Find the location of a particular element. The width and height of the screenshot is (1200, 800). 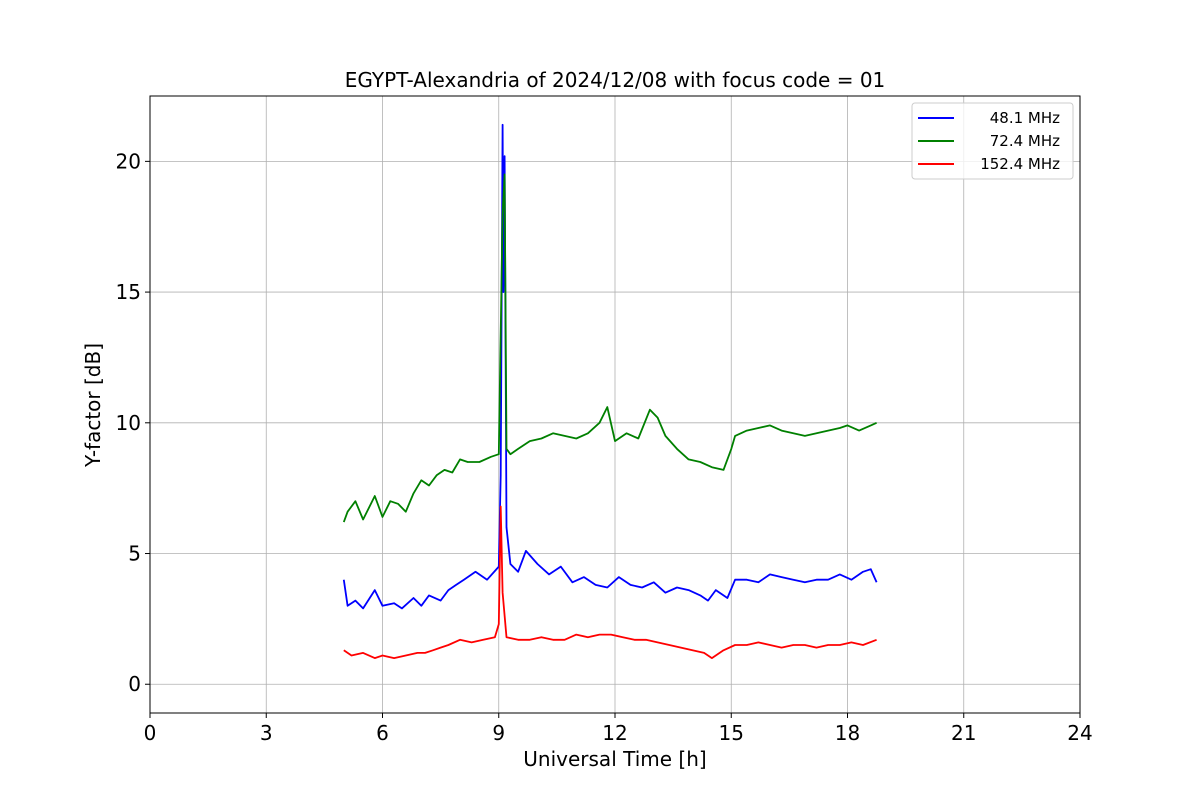

legend-label: 72.4 MHz is located at coordinates (1025, 141).